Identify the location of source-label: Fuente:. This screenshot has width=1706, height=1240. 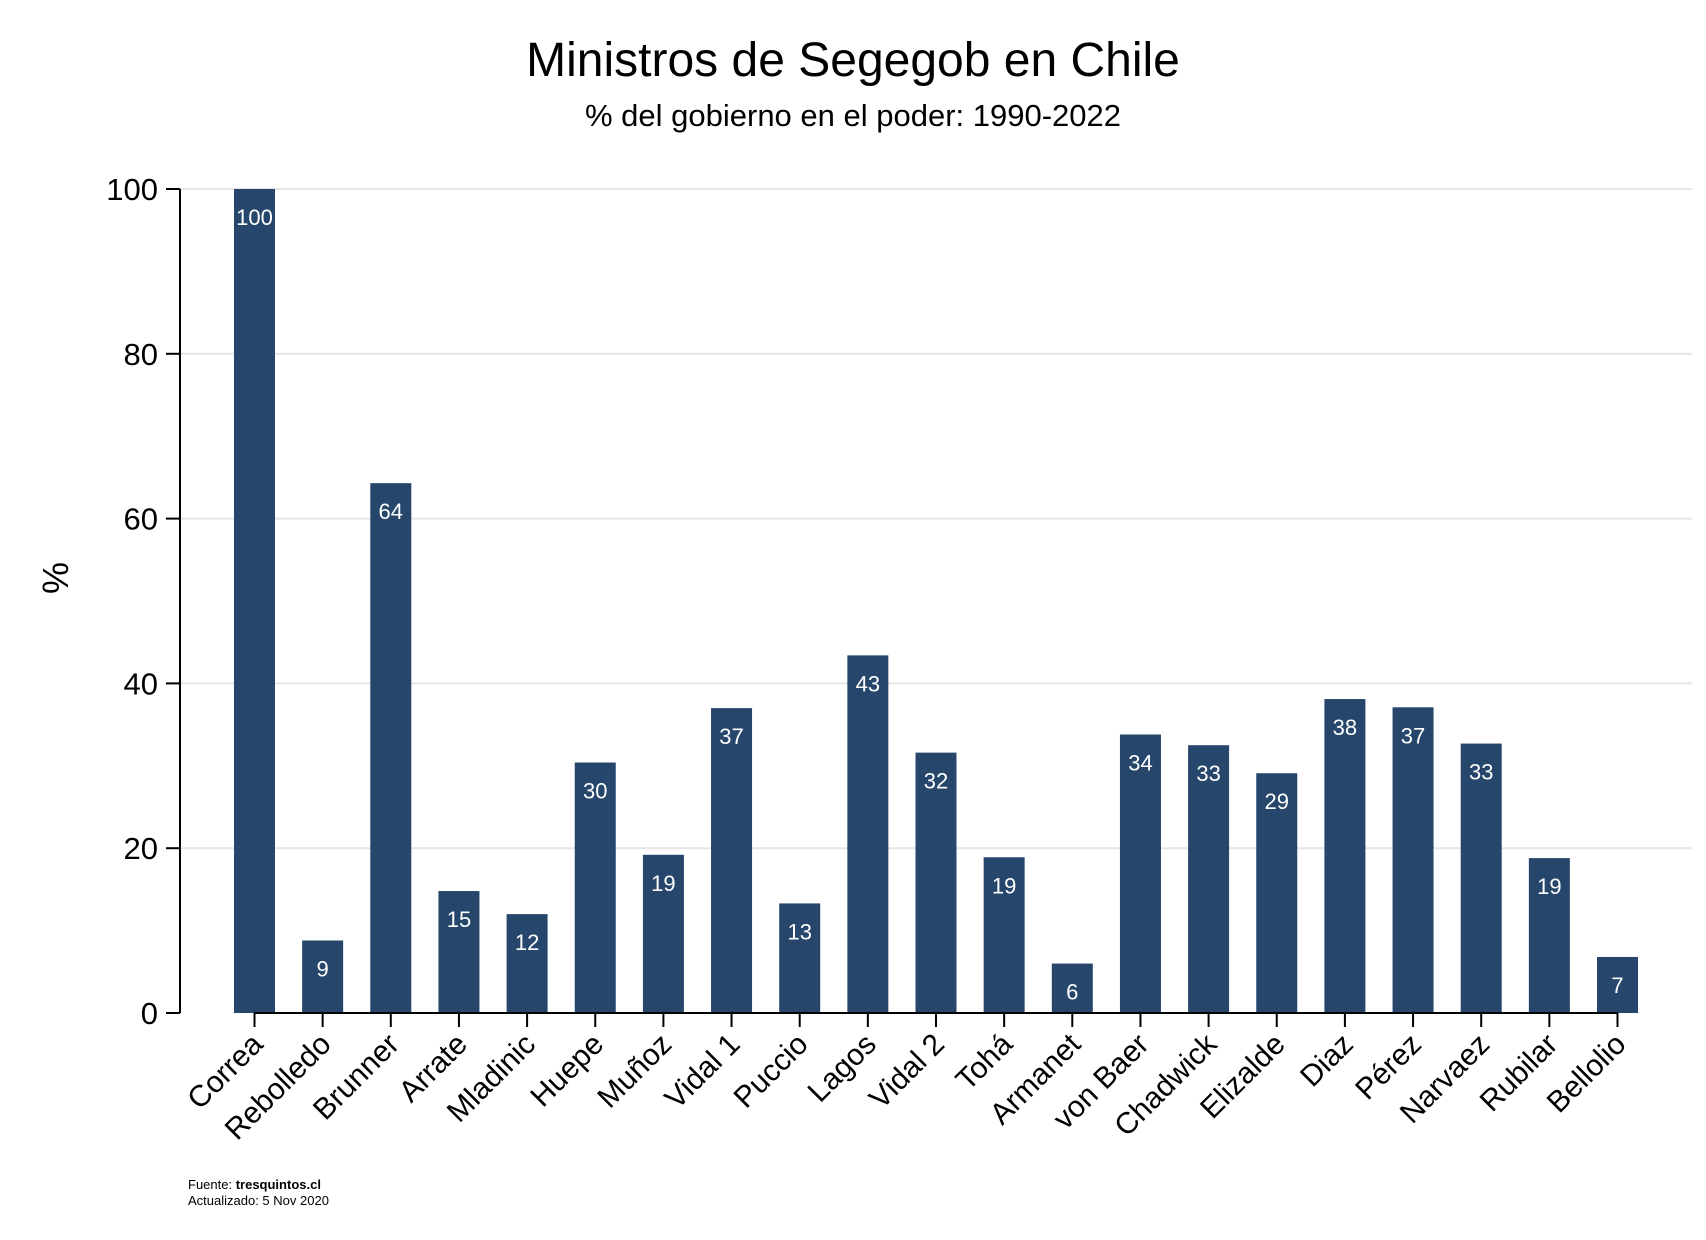
(212, 1184).